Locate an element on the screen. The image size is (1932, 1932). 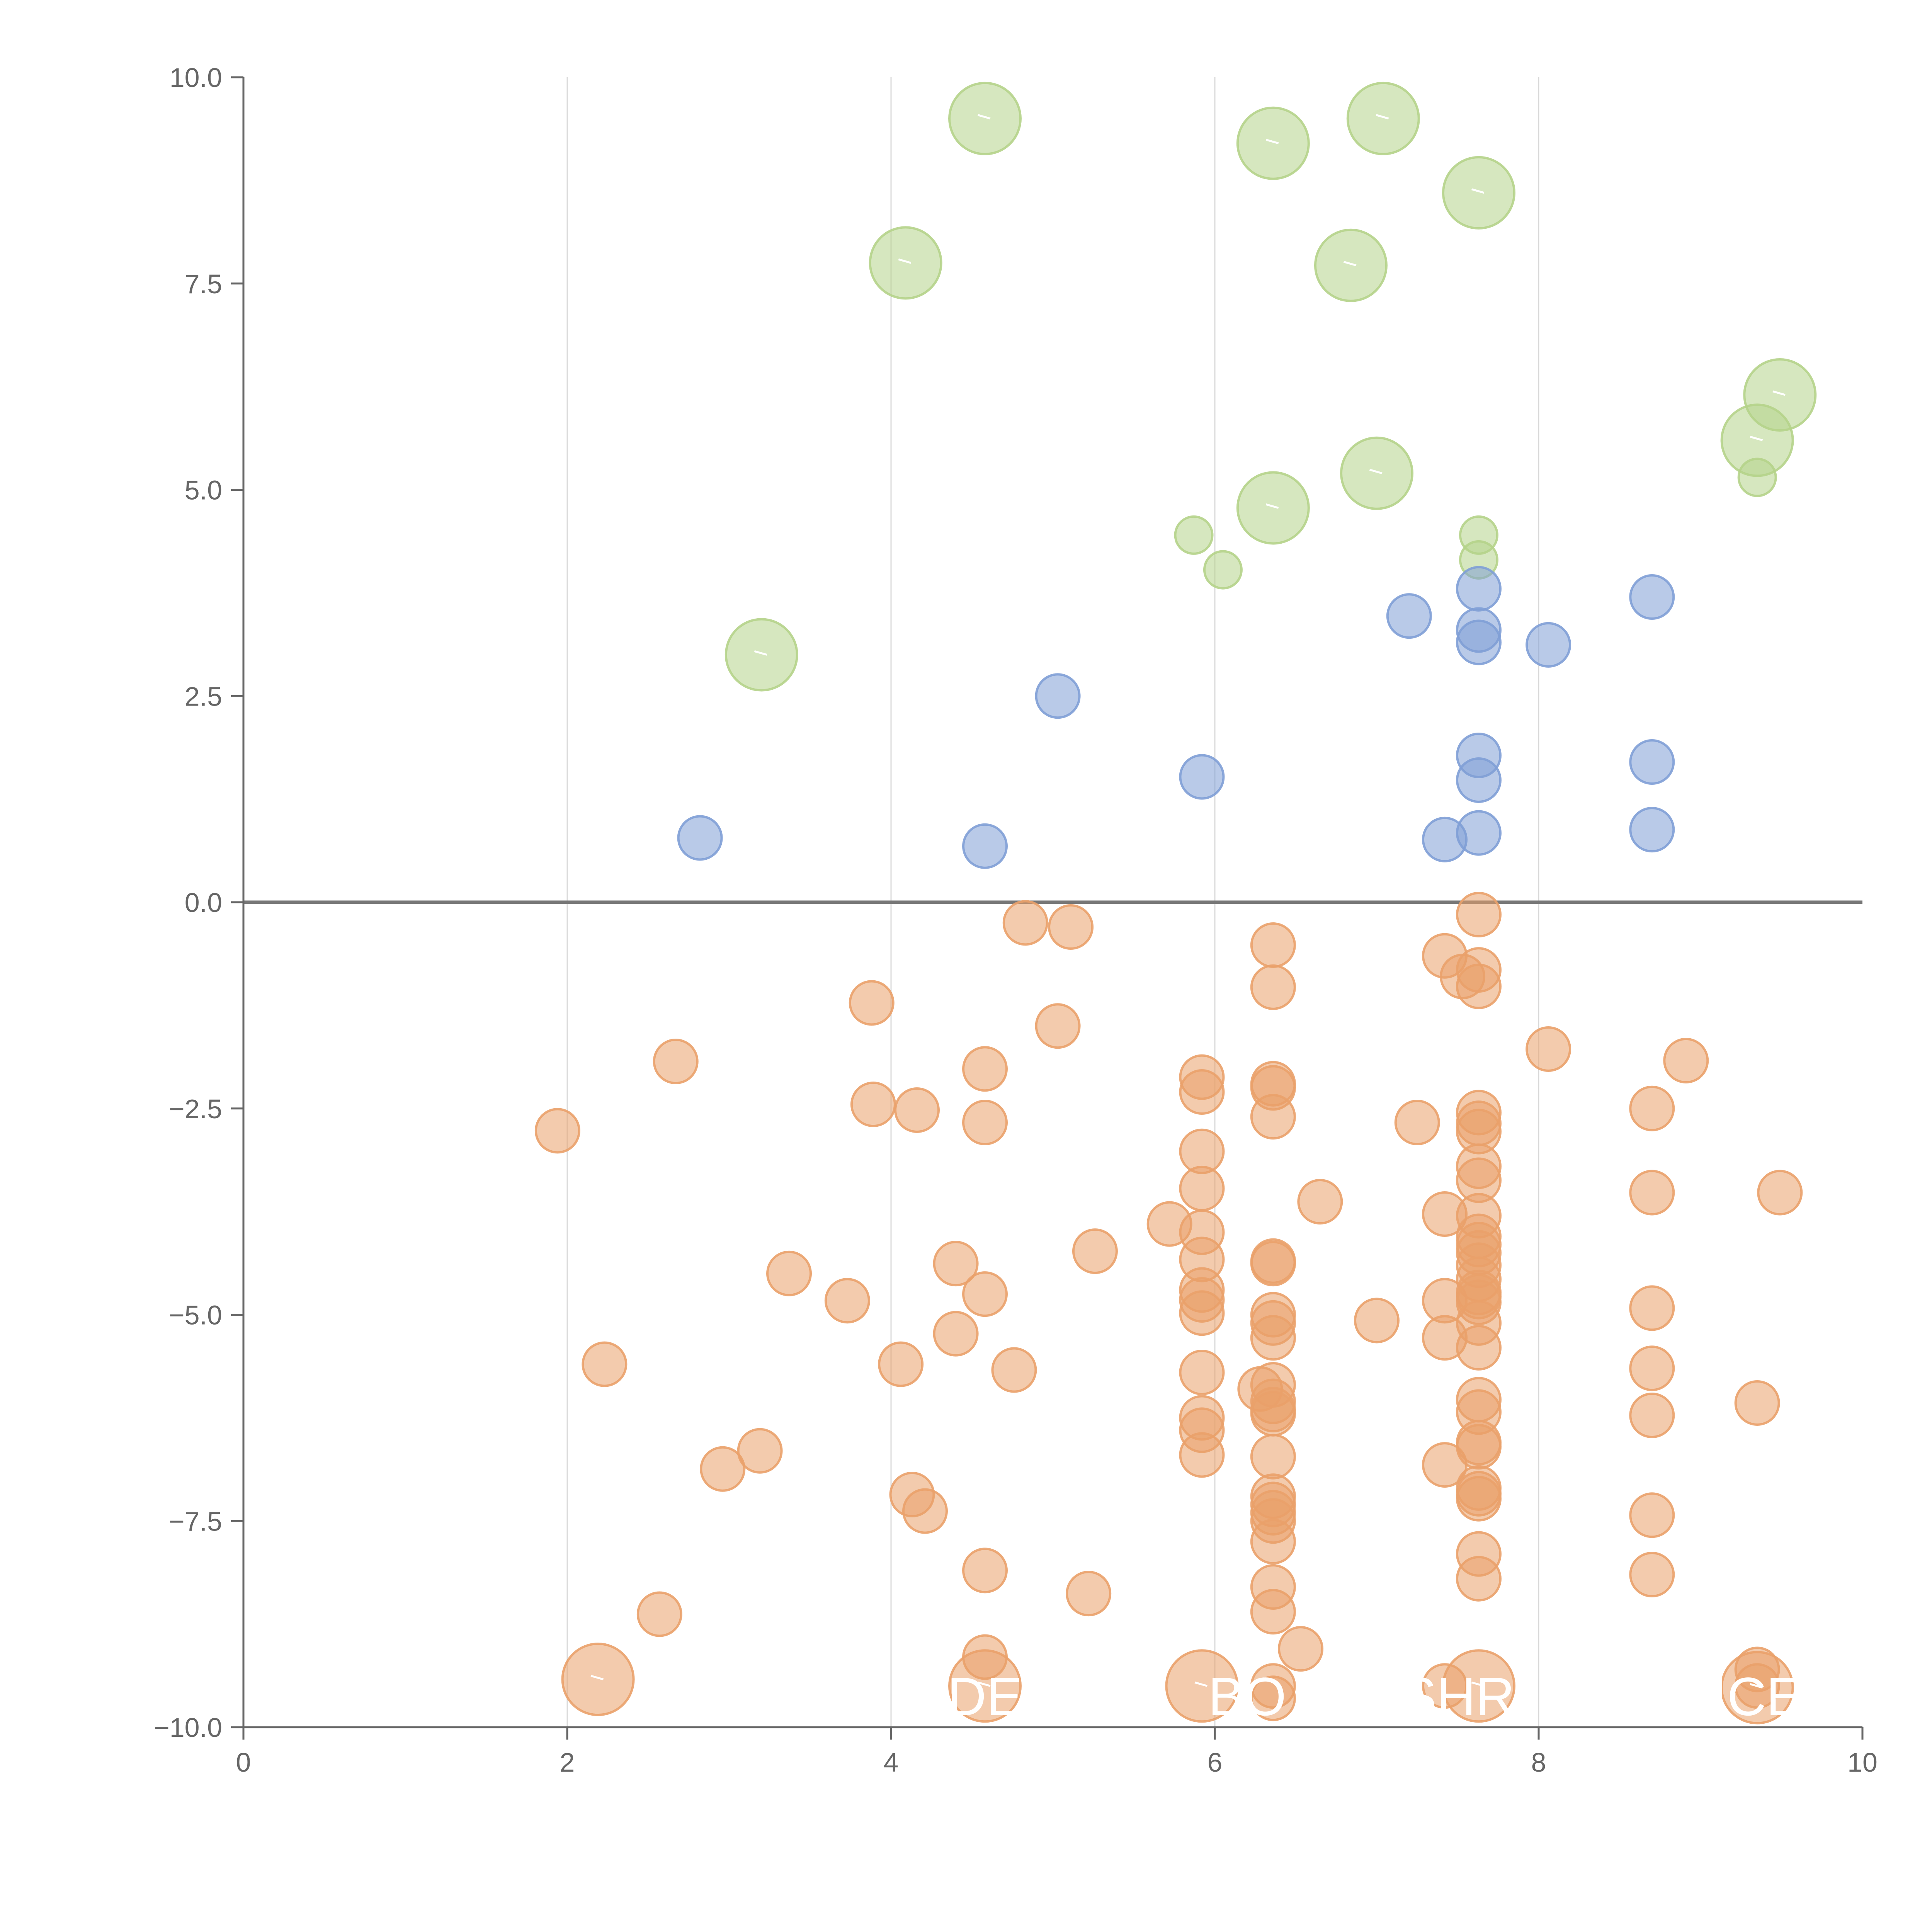
y-tick-label: 7.5 is located at coordinates (204, 284).